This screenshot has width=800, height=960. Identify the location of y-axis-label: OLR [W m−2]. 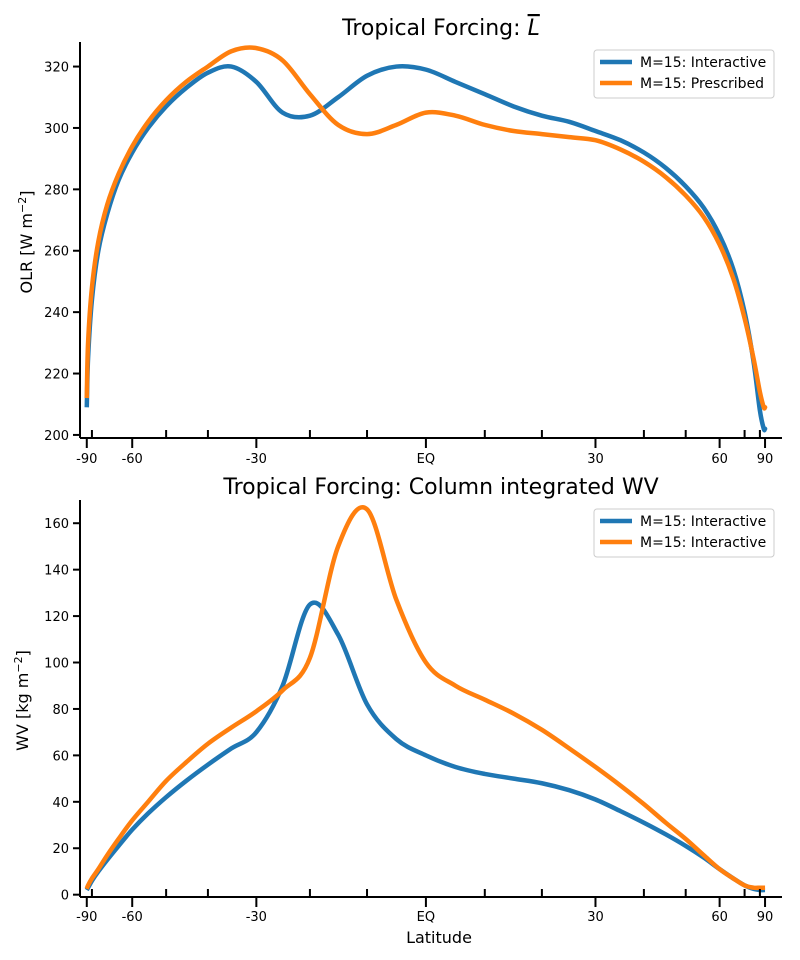
(26, 242).